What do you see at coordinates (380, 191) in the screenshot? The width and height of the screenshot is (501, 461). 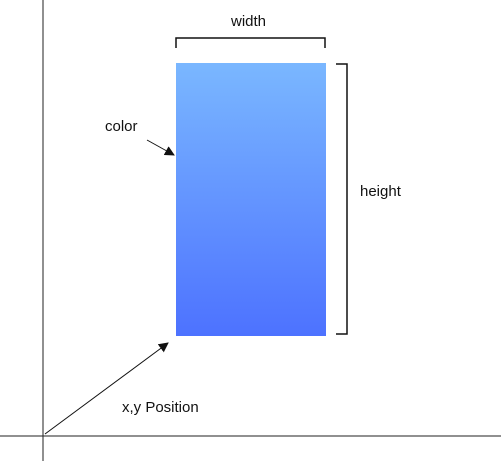 I see `height-label: height` at bounding box center [380, 191].